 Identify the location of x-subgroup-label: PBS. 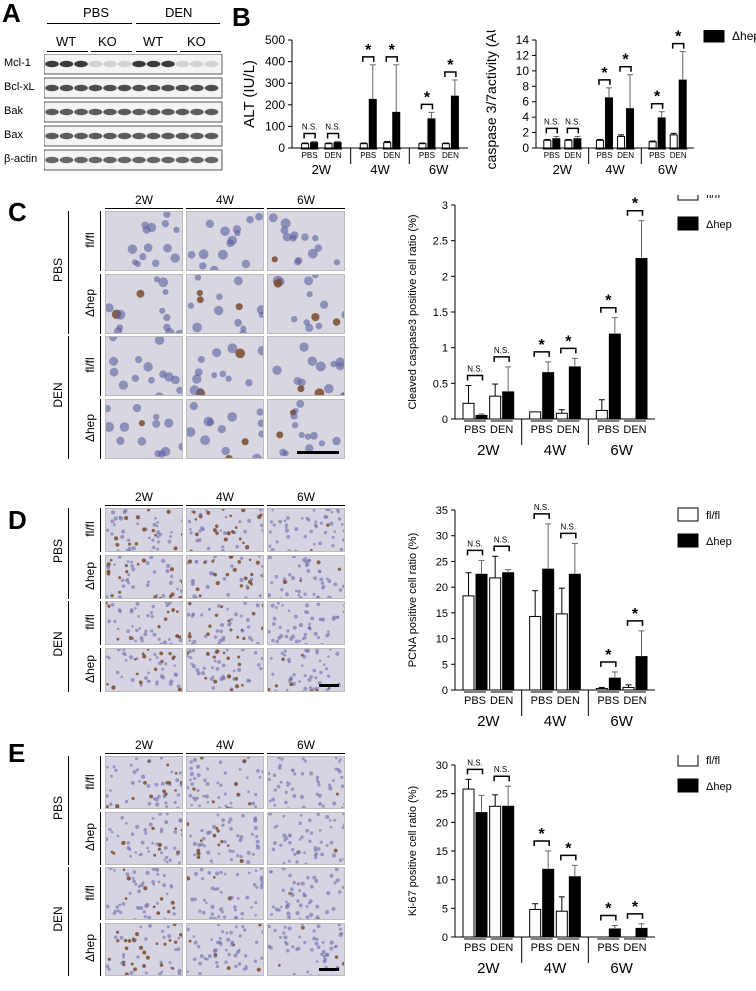
(310, 155).